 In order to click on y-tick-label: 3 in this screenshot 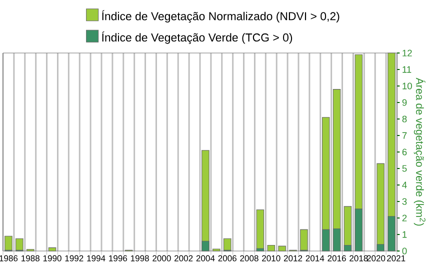, I will do `click(404, 201)`.